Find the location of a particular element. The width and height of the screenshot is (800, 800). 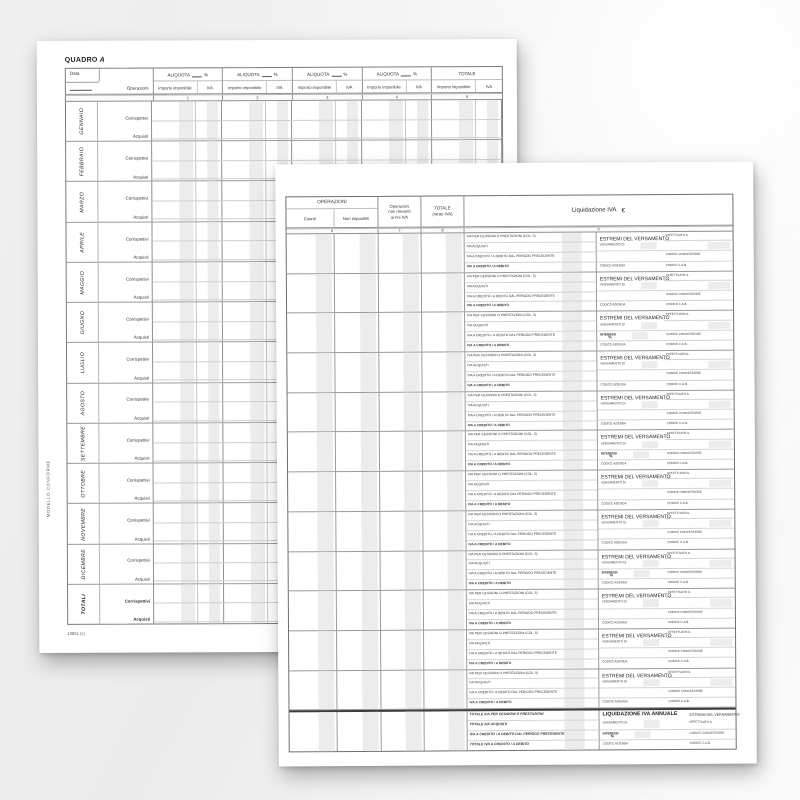

aliquota-header: ALIQUOTA% is located at coordinates (397, 74).